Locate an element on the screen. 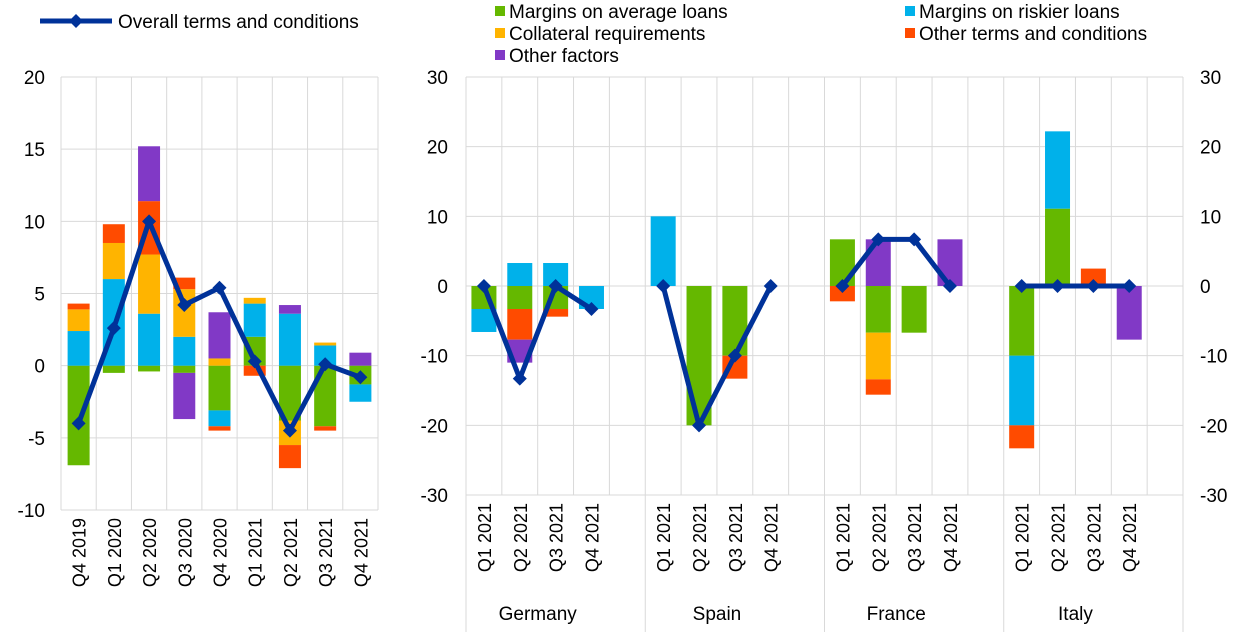  overall-line-spain is located at coordinates (716, 356).